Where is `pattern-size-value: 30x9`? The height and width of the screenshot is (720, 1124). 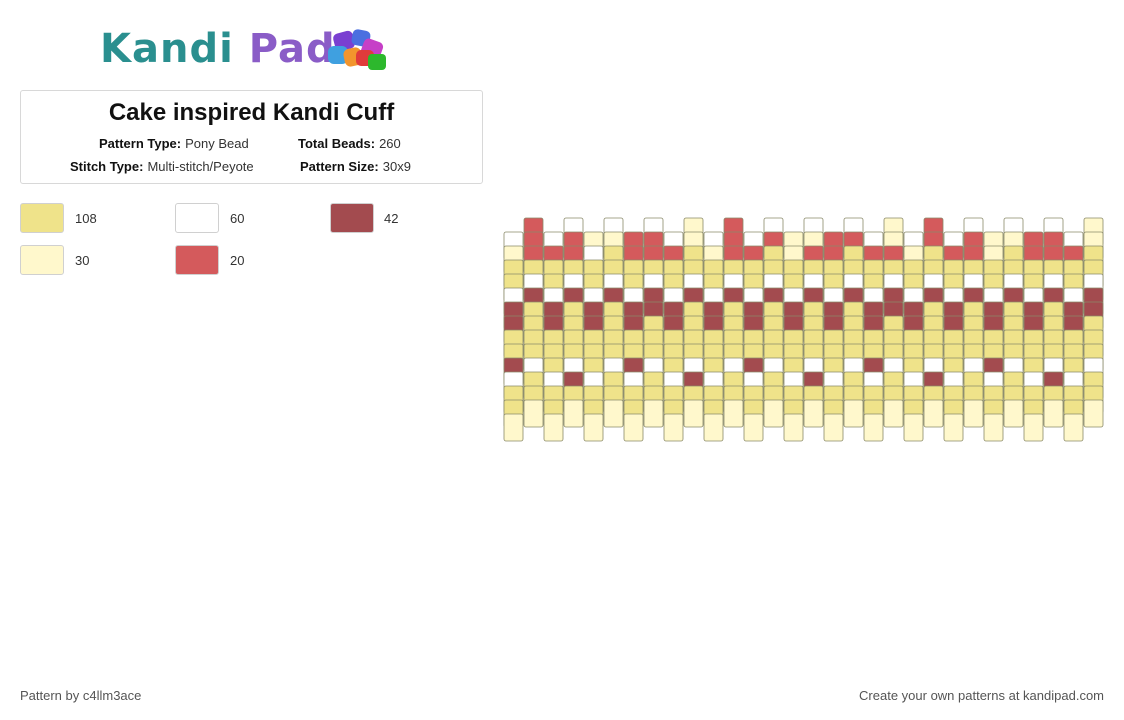 pattern-size-value: 30x9 is located at coordinates (396, 166).